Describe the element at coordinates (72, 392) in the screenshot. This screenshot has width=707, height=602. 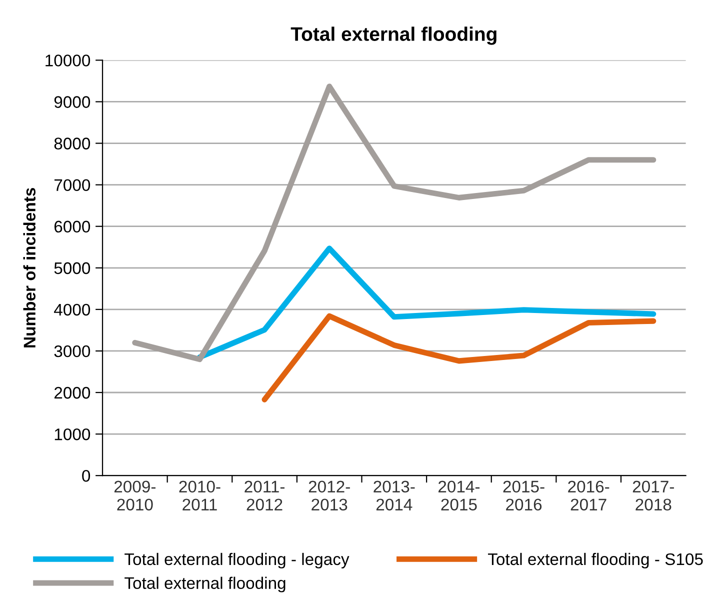
I see `y-tick-label: 2000` at that location.